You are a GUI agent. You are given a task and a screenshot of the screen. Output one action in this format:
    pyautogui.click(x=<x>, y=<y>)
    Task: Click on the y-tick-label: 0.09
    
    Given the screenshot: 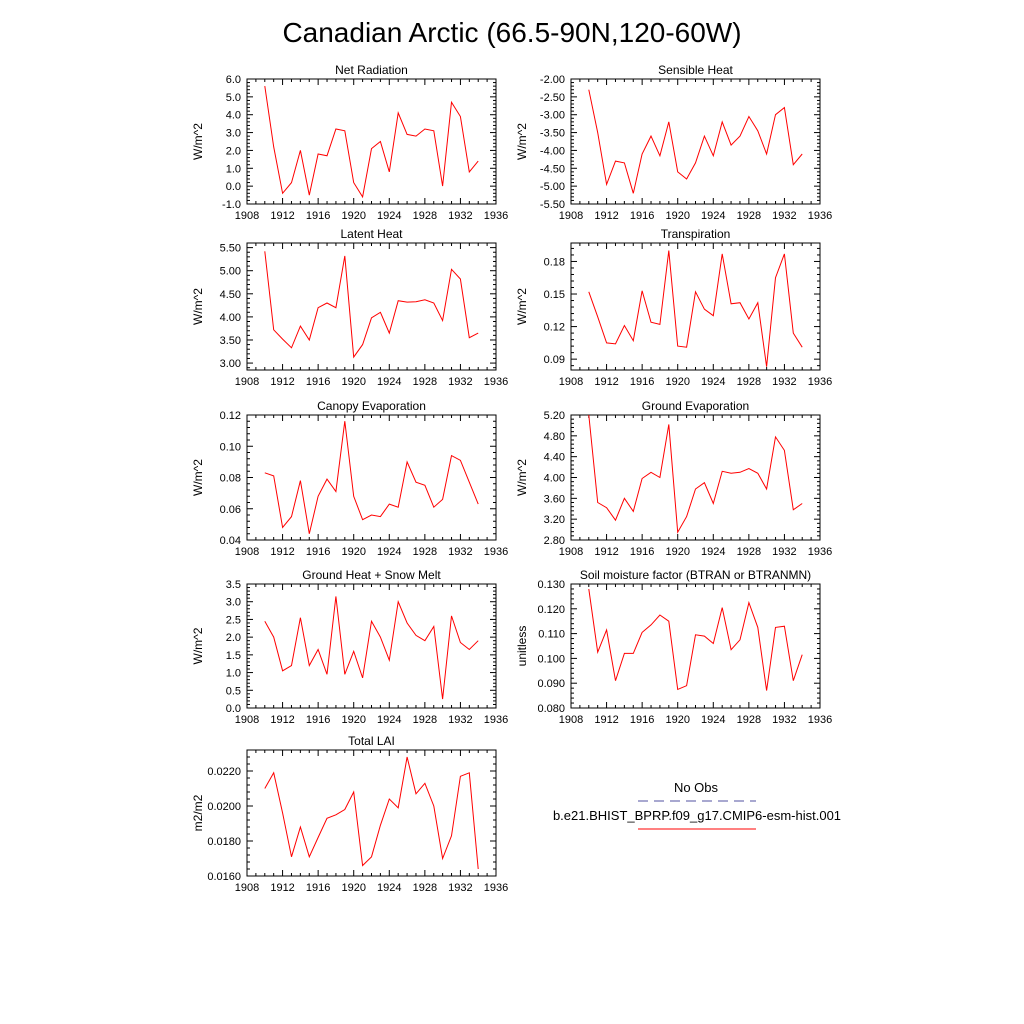 What is the action you would take?
    pyautogui.click(x=554, y=360)
    